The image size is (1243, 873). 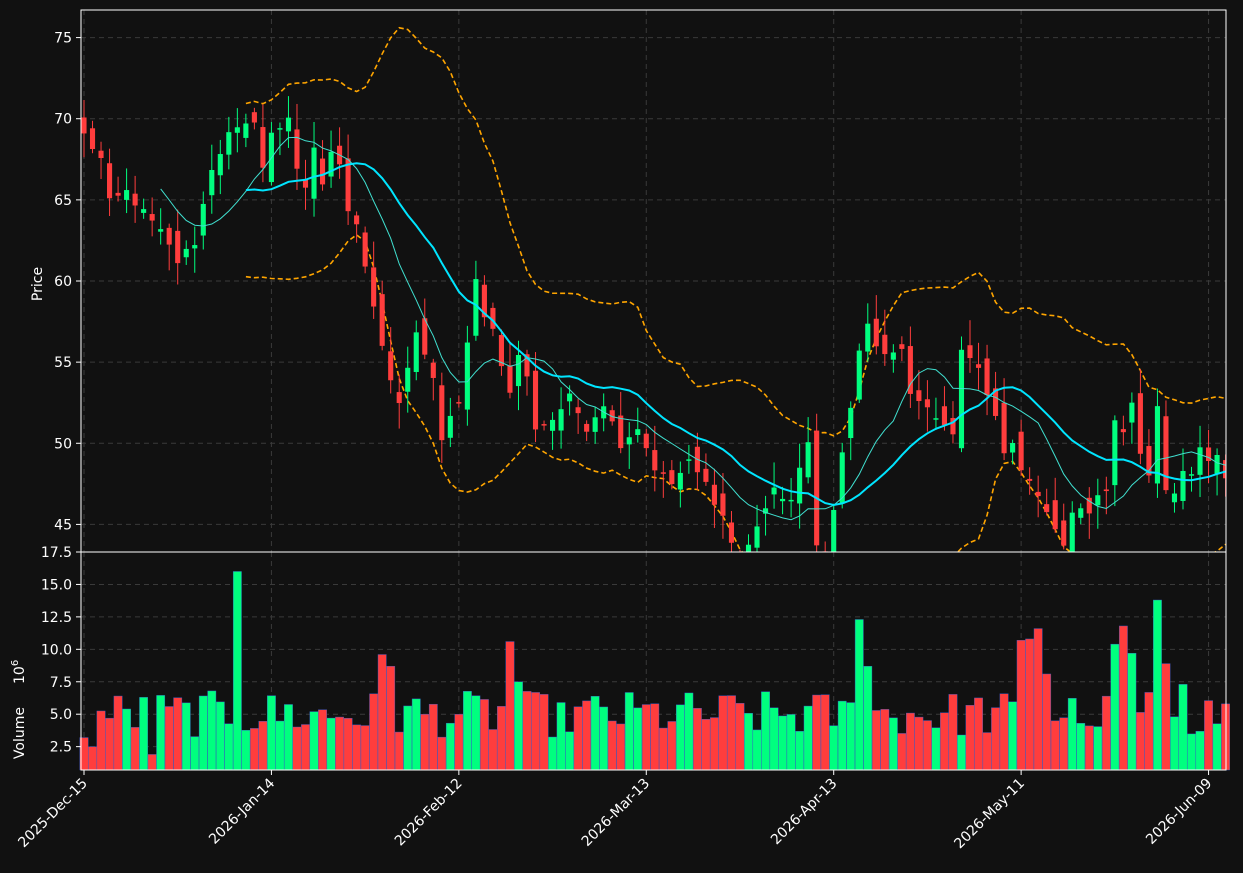 I want to click on volume-tick-label: 10.0, so click(x=56, y=650).